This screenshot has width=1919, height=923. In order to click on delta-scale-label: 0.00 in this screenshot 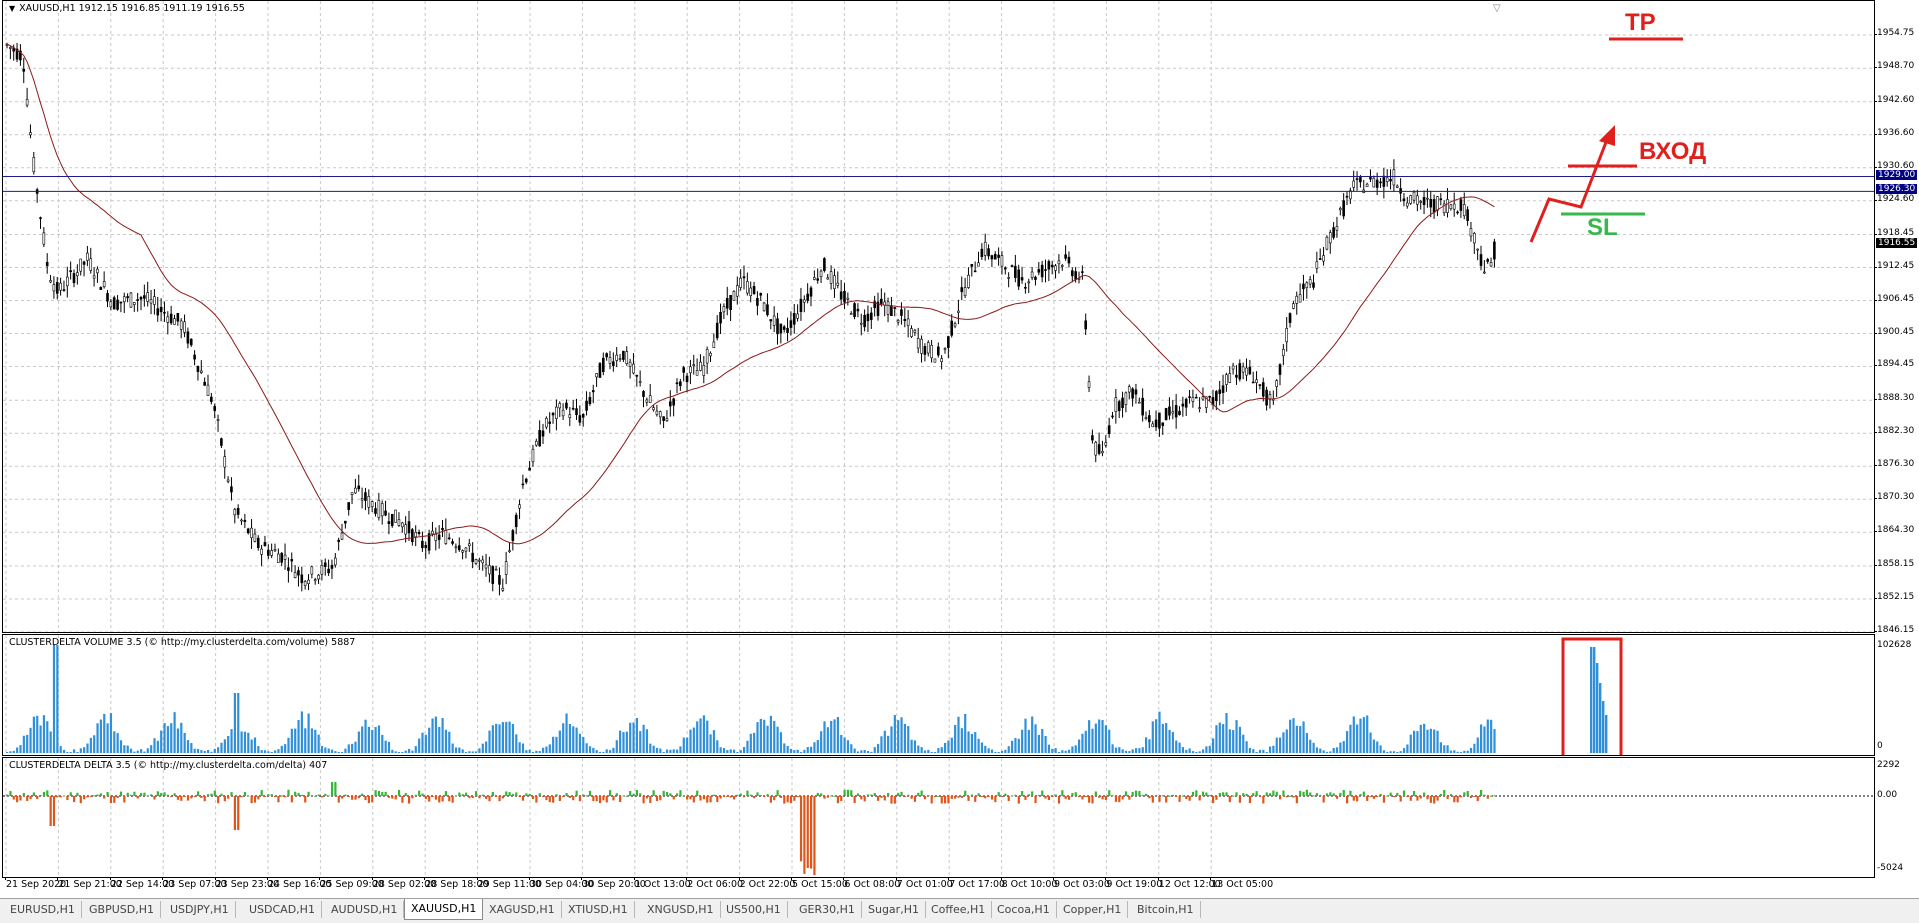, I will do `click(1887, 795)`.